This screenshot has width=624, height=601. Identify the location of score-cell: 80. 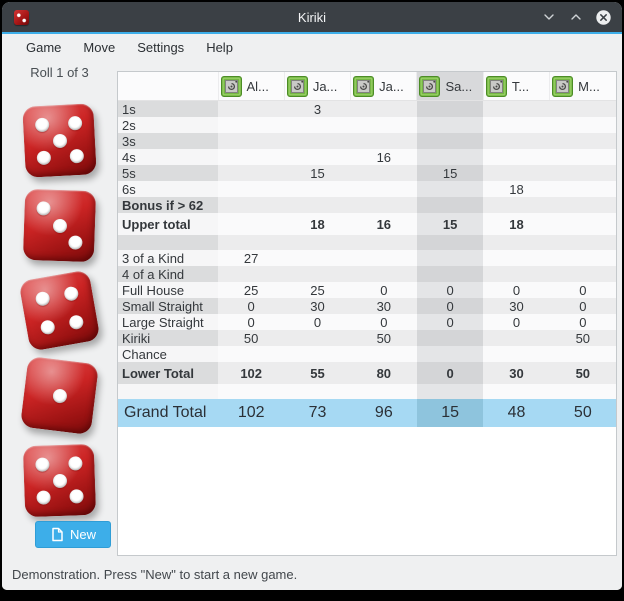
(383, 373).